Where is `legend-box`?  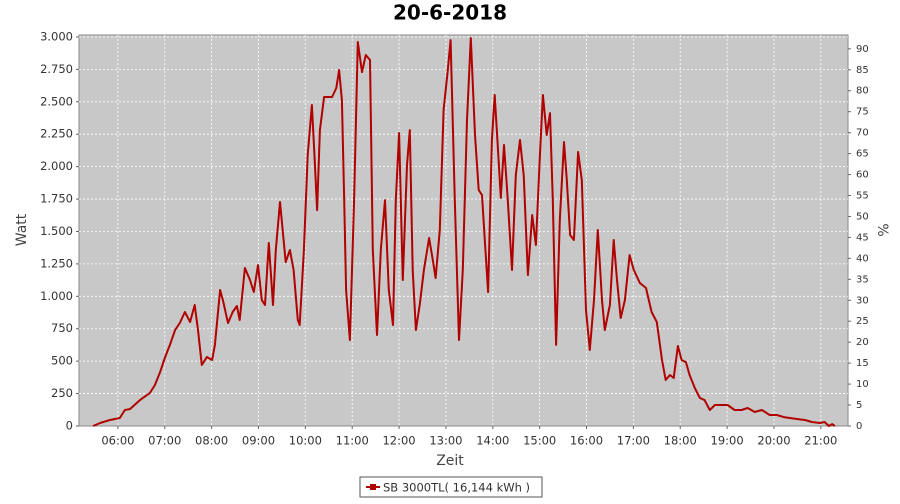
legend-box is located at coordinates (451, 487).